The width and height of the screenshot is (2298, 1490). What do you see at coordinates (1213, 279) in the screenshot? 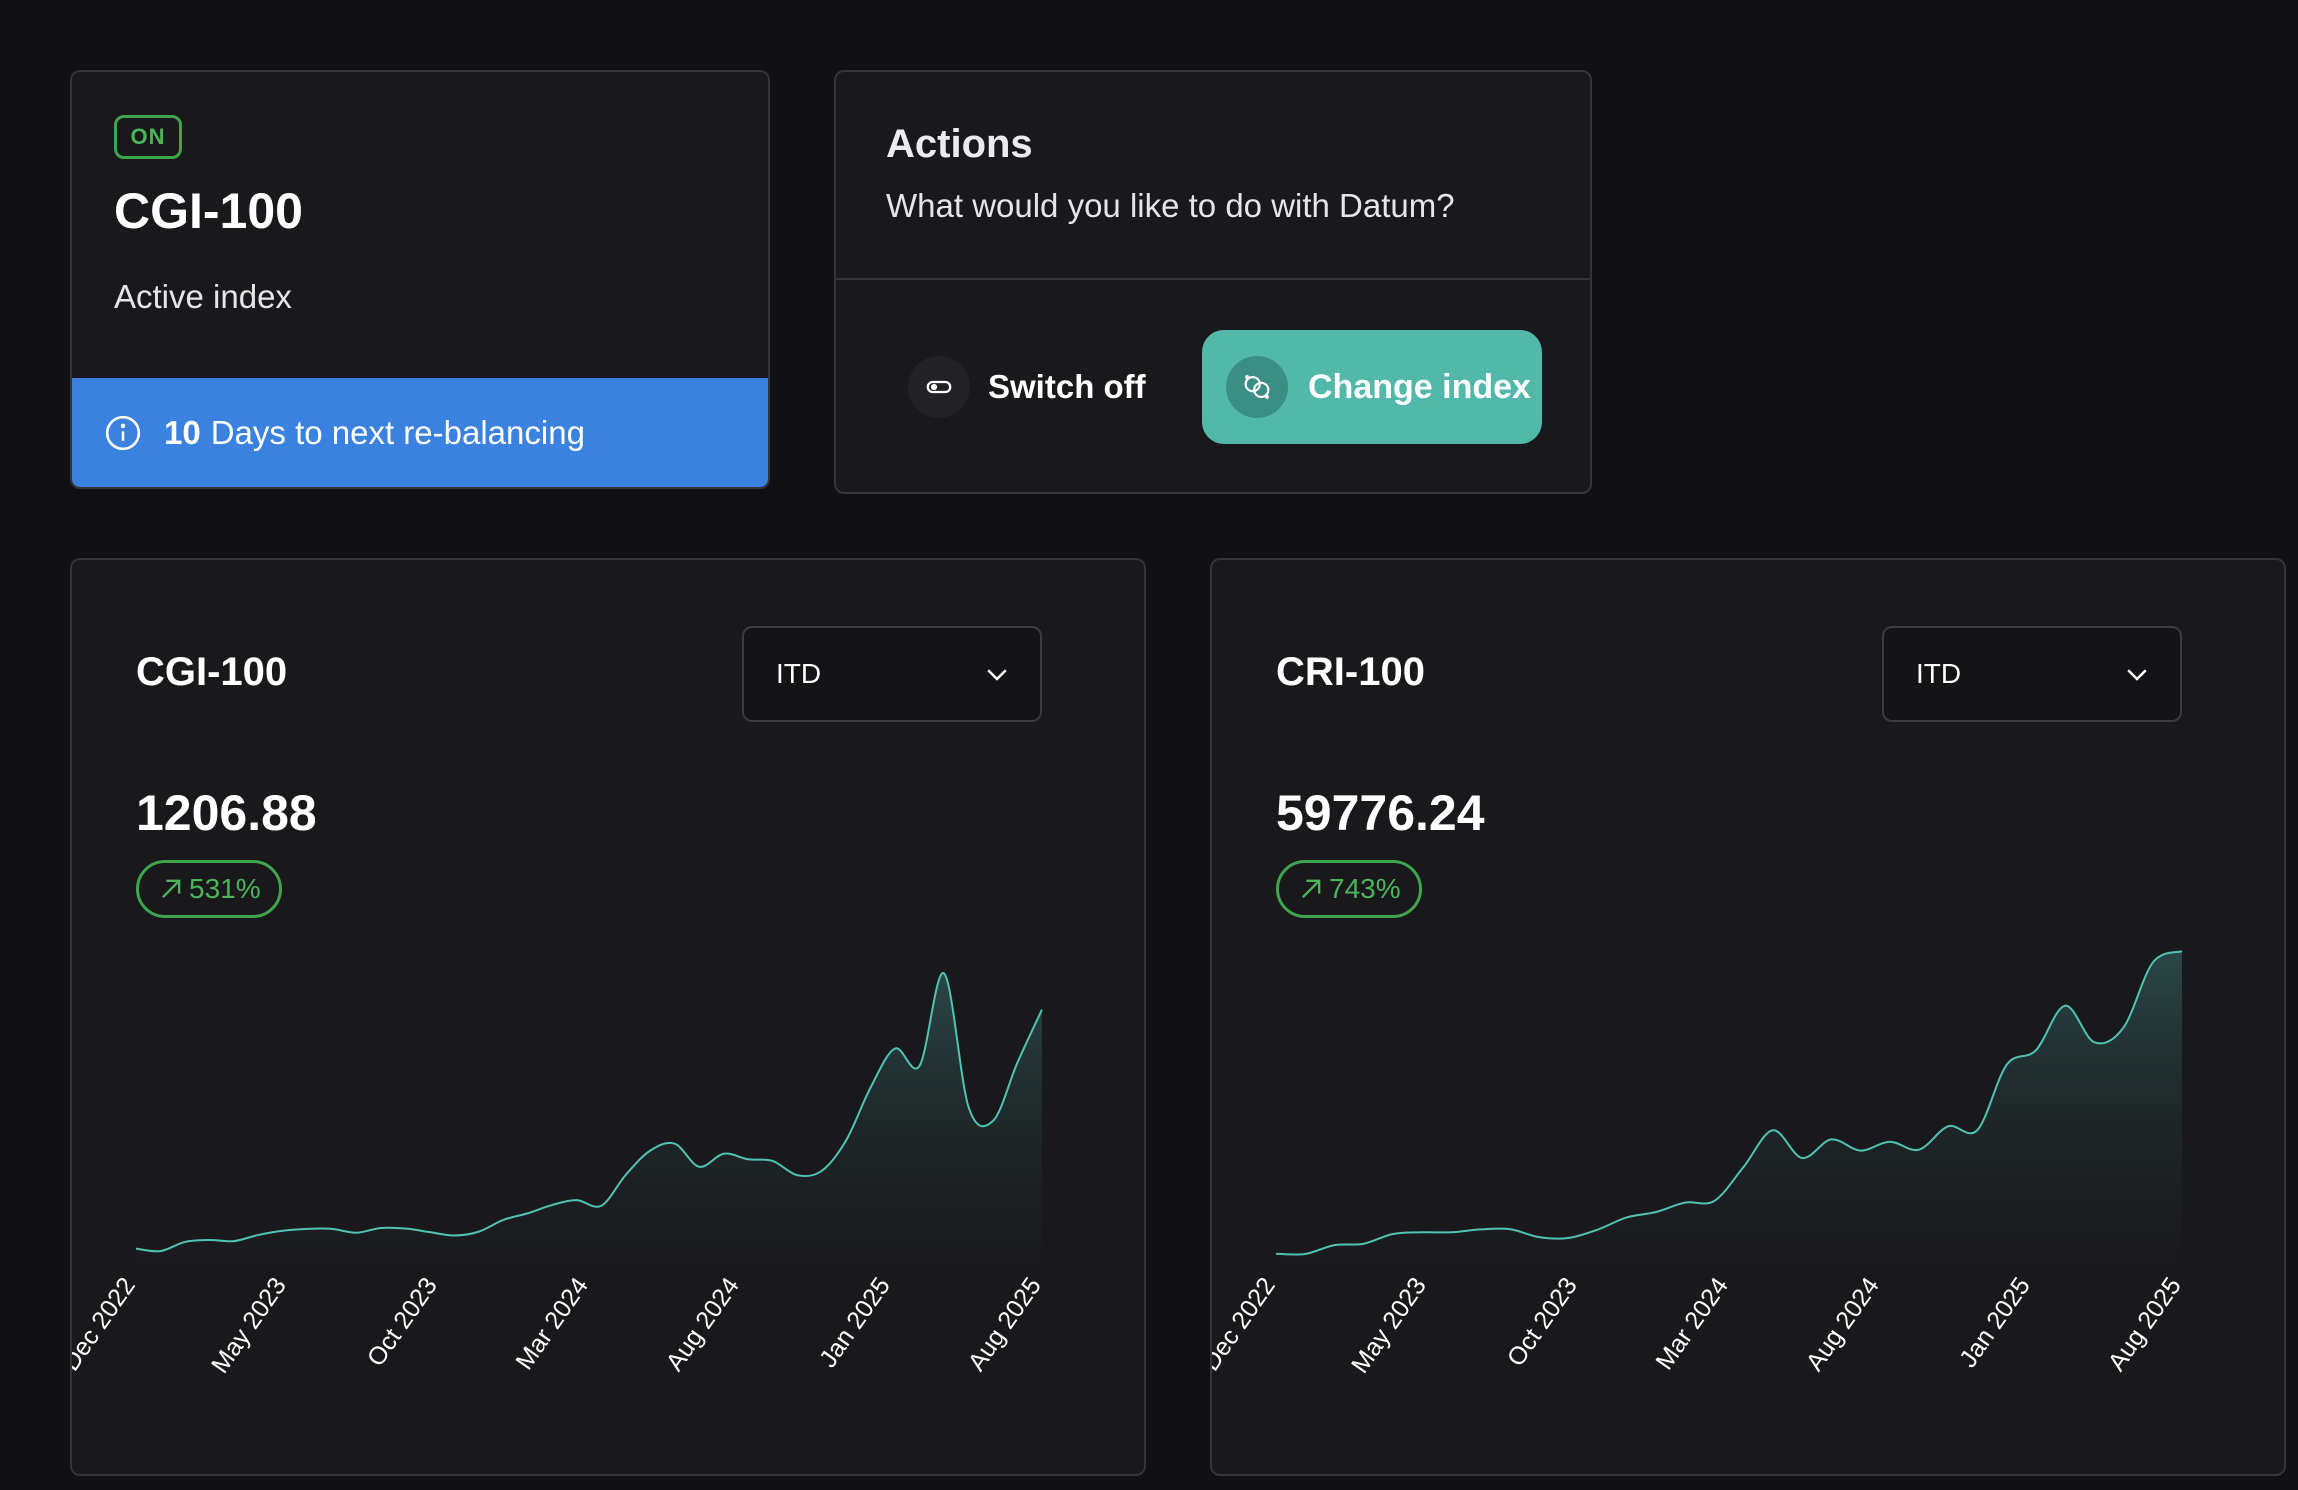
I see `divider` at bounding box center [1213, 279].